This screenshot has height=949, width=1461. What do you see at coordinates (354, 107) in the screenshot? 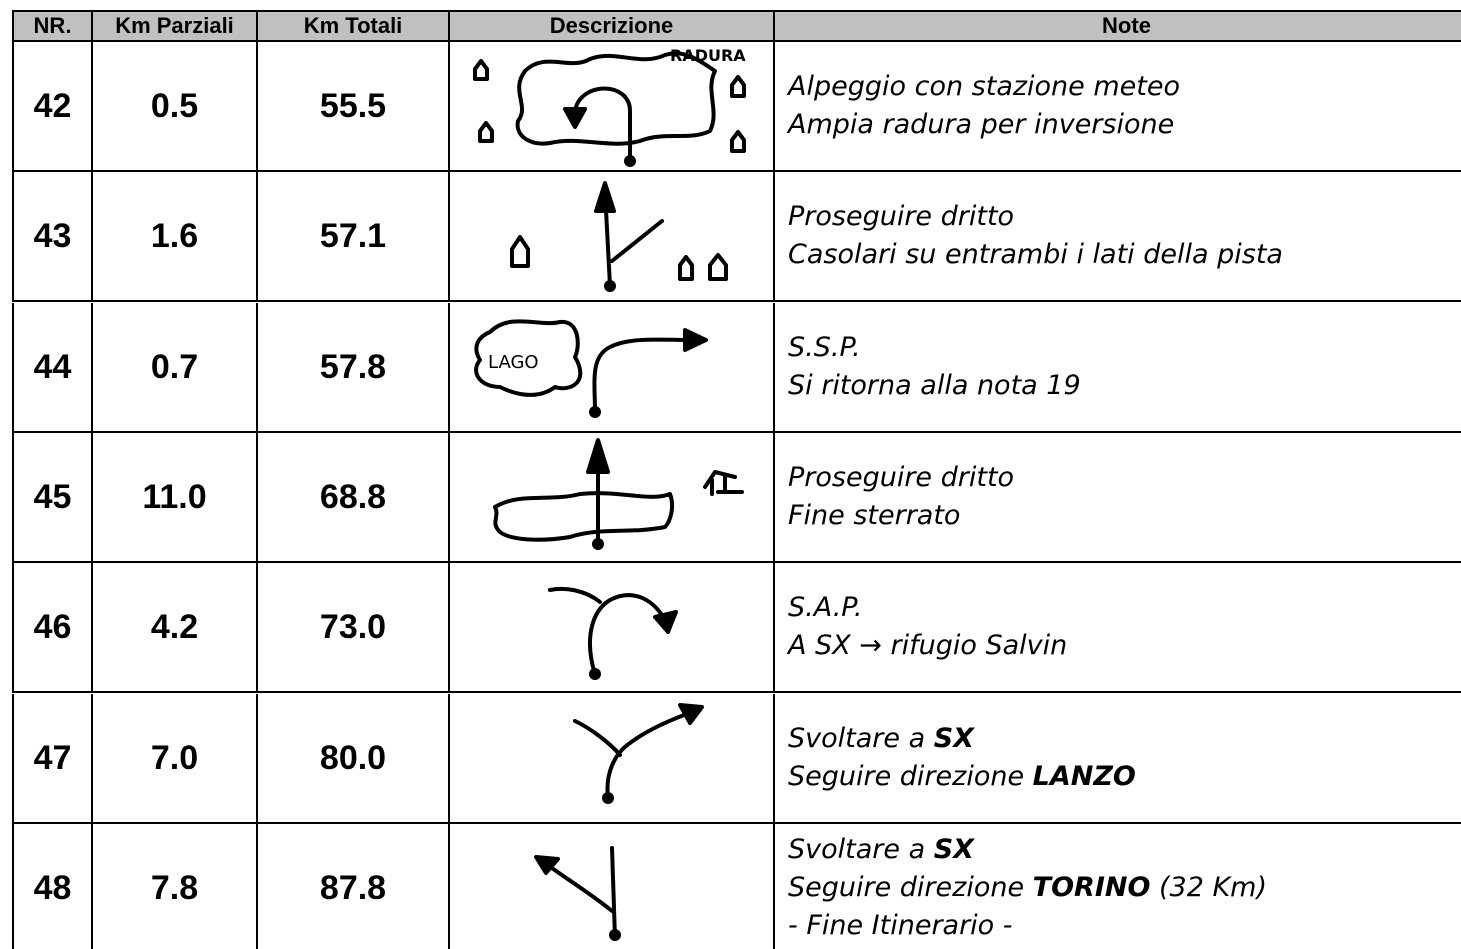
I see `km-totali-cell: 55.5` at bounding box center [354, 107].